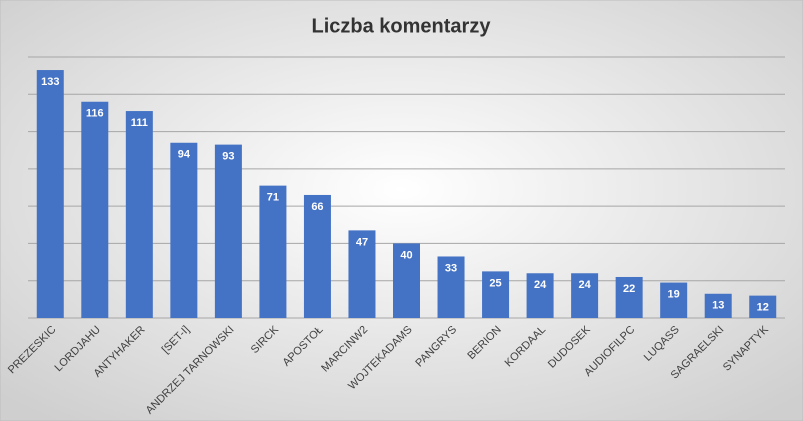 This screenshot has height=421, width=803. What do you see at coordinates (674, 294) in the screenshot?
I see `value-label: 19` at bounding box center [674, 294].